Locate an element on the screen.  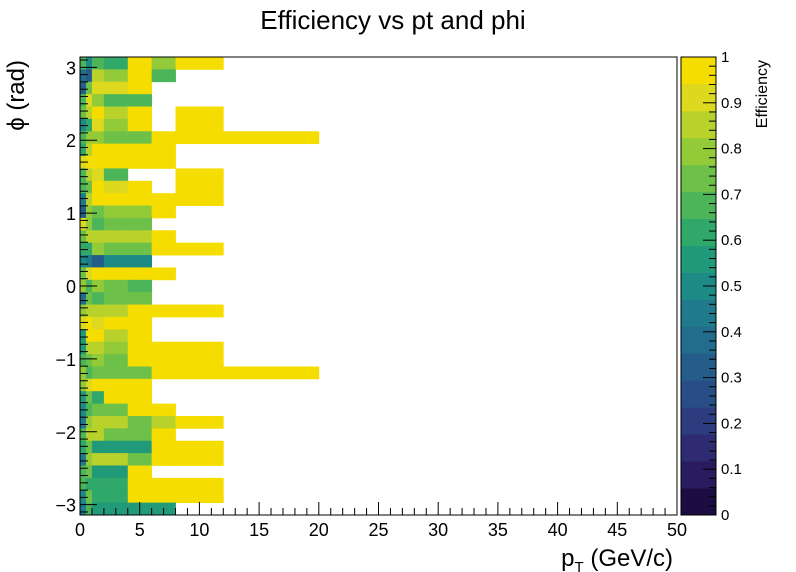
x-tick-label: 0 is located at coordinates (80, 530).